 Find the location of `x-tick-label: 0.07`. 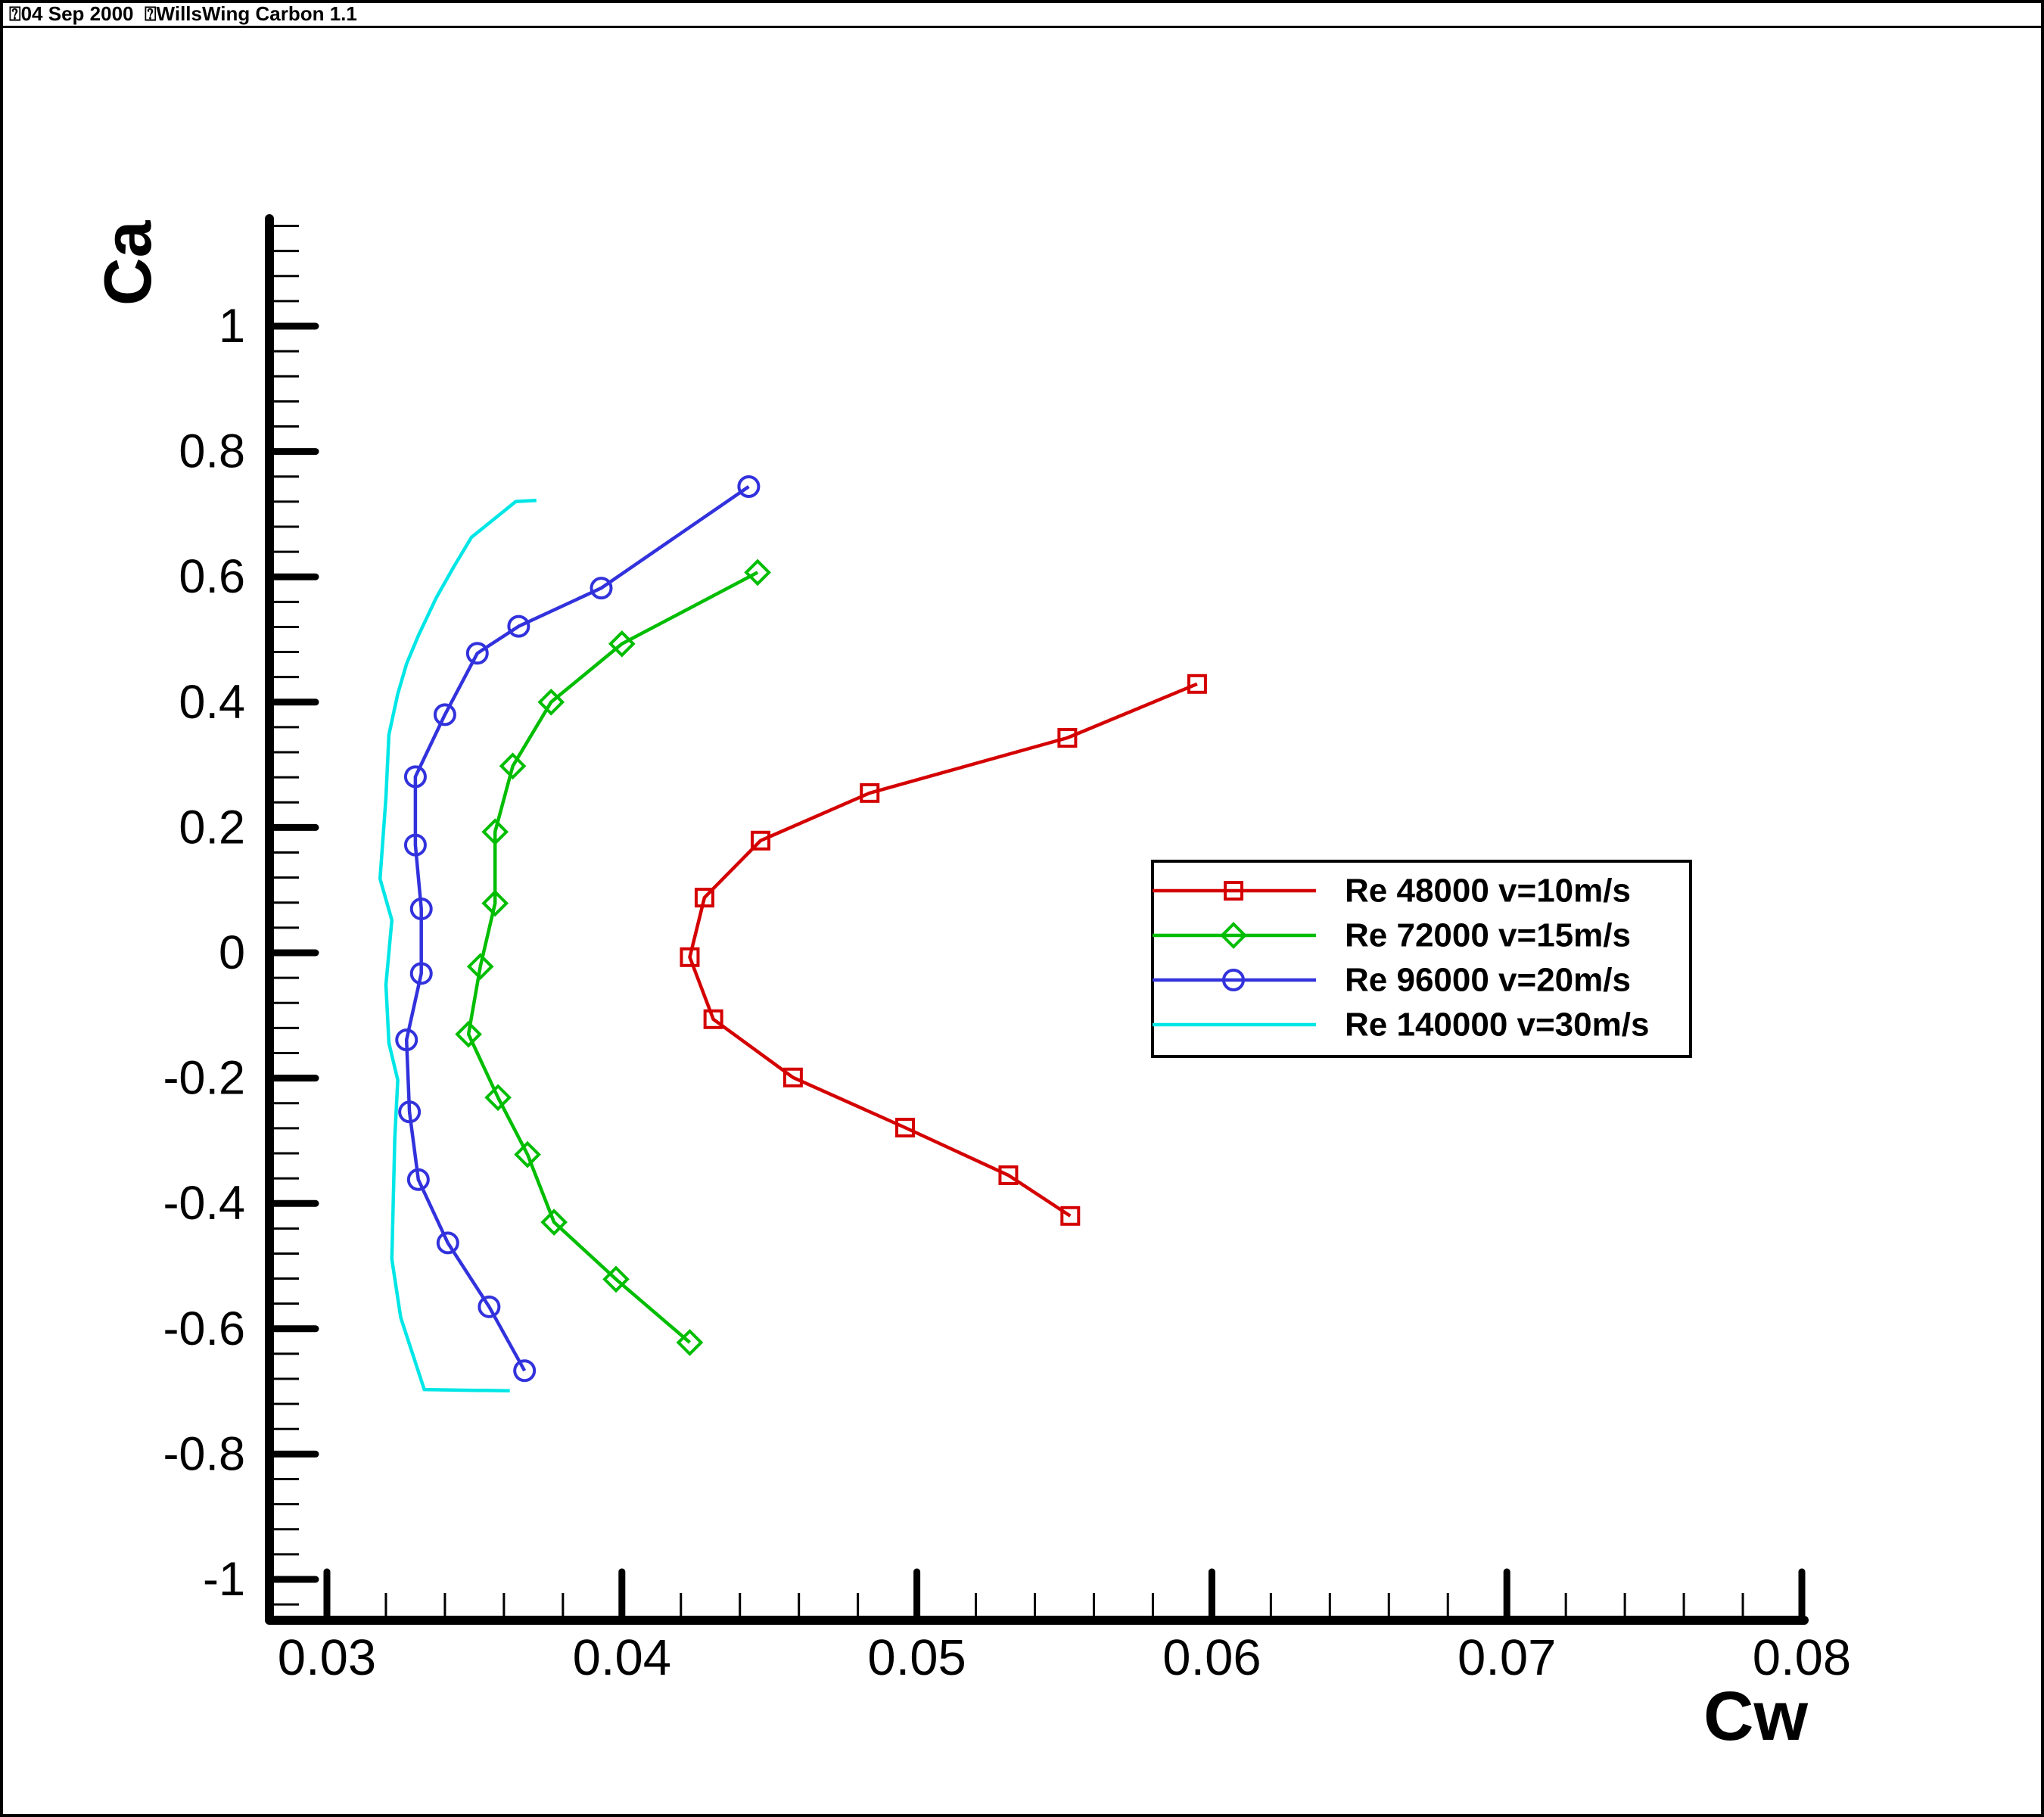

x-tick-label: 0.07 is located at coordinates (1507, 1657).